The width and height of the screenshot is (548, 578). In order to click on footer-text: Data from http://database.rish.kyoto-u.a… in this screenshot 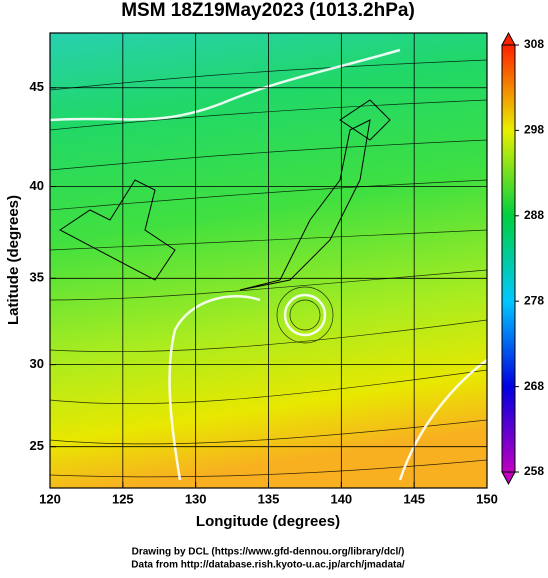, I will do `click(268, 565)`.